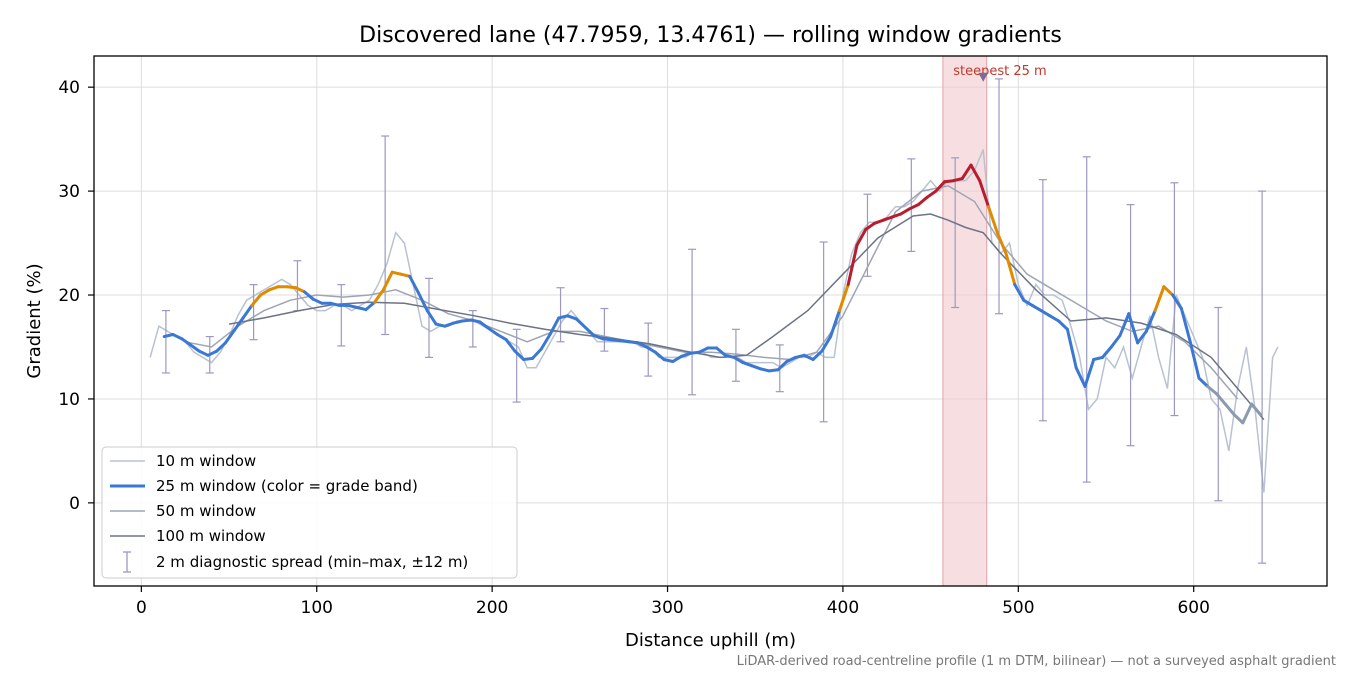  I want to click on annotation-layer: steepest 25 m, so click(1000, 73).